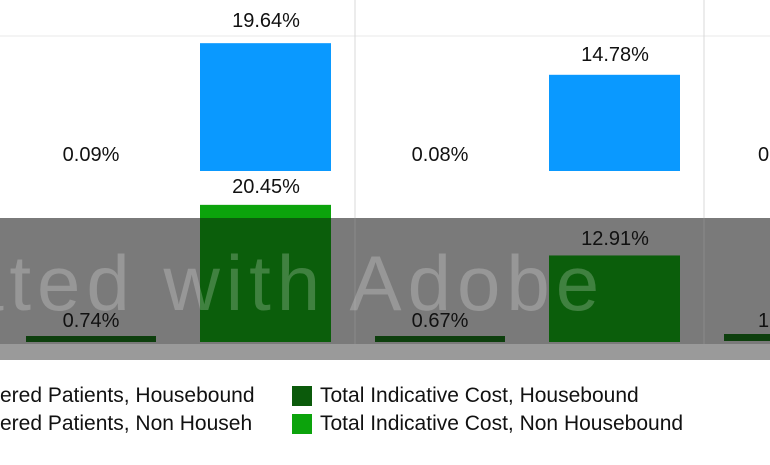 This screenshot has width=770, height=465. I want to click on data-label-lower-0-74: 0.74%, so click(91, 321).